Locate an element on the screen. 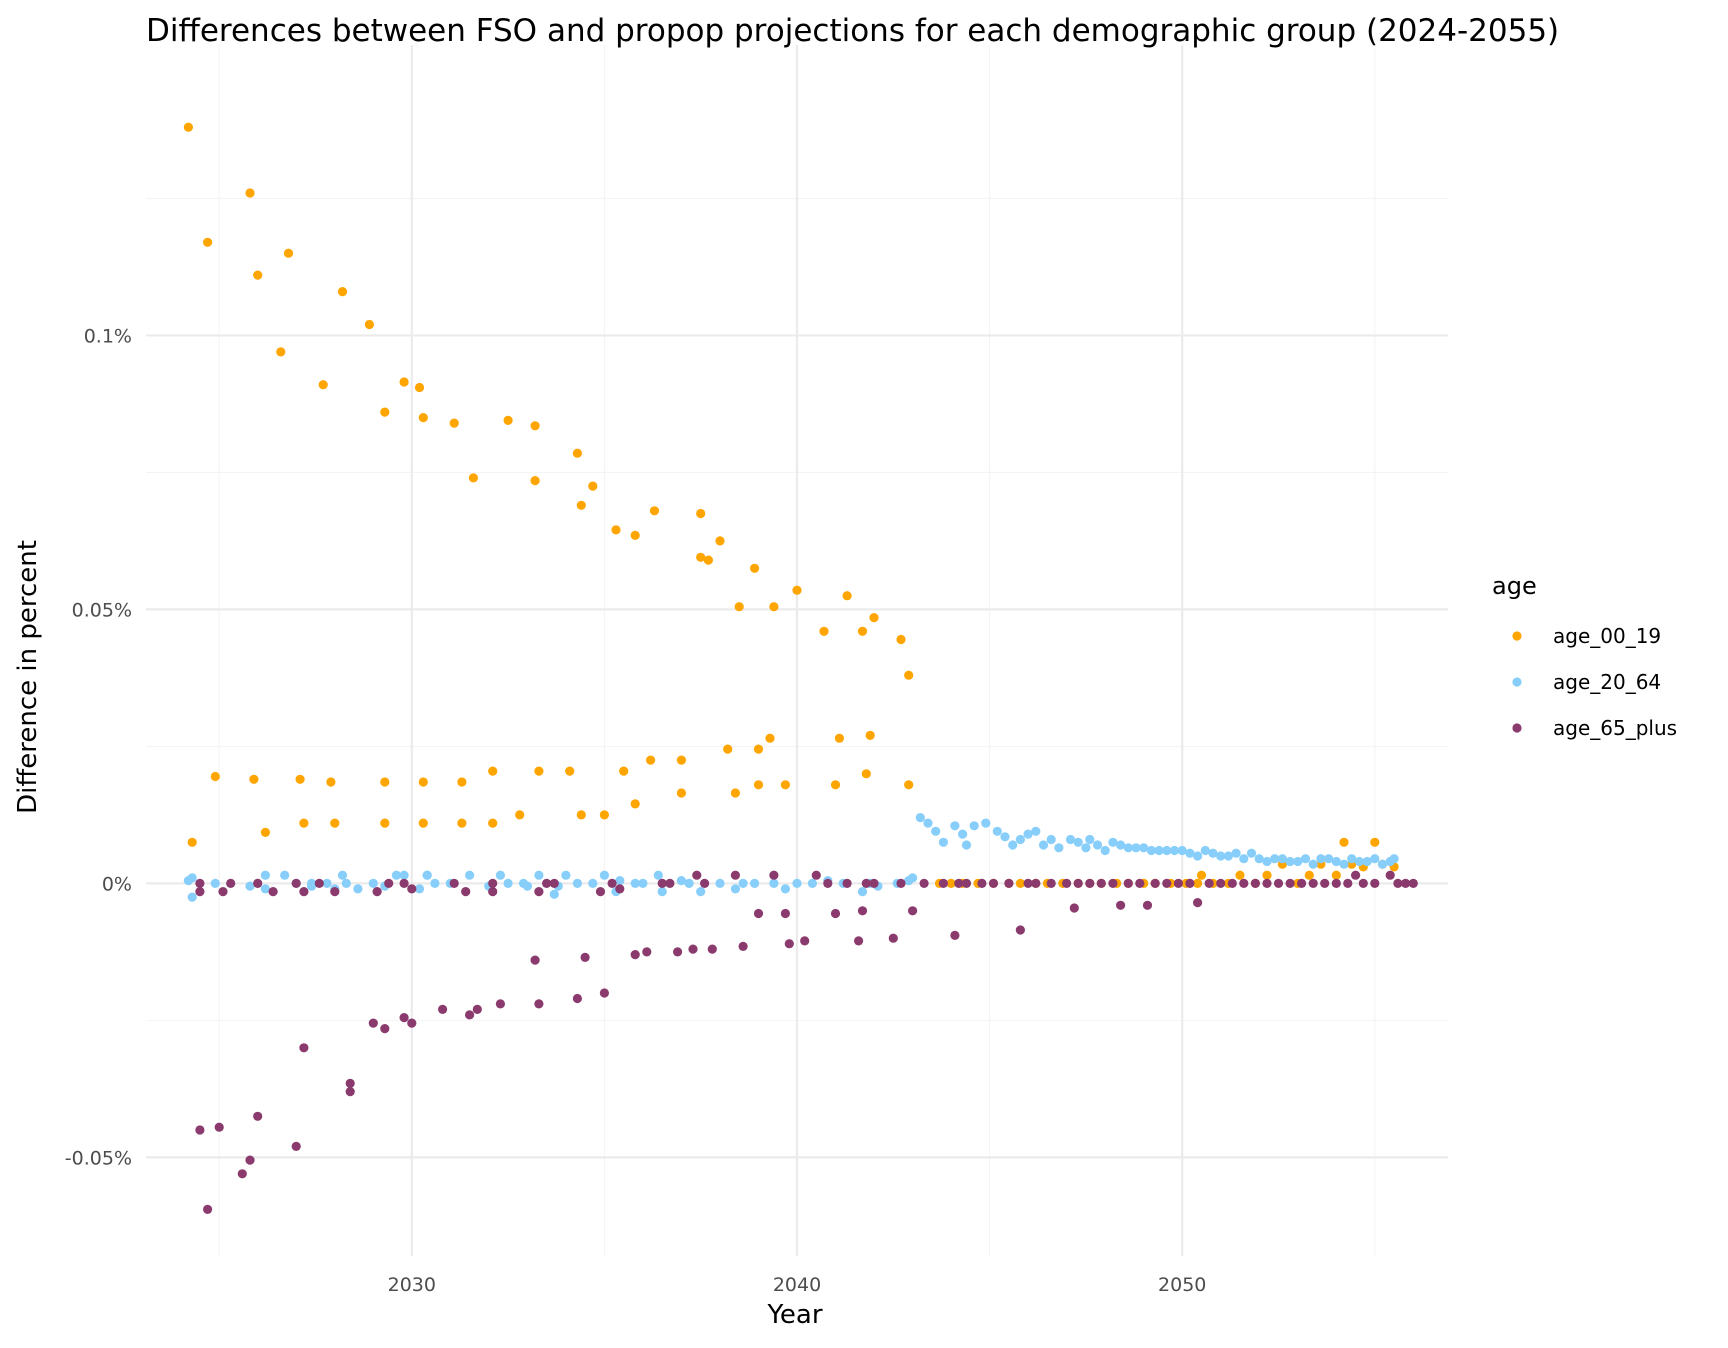 The width and height of the screenshot is (1728, 1348). legend-title: age is located at coordinates (1514, 586).